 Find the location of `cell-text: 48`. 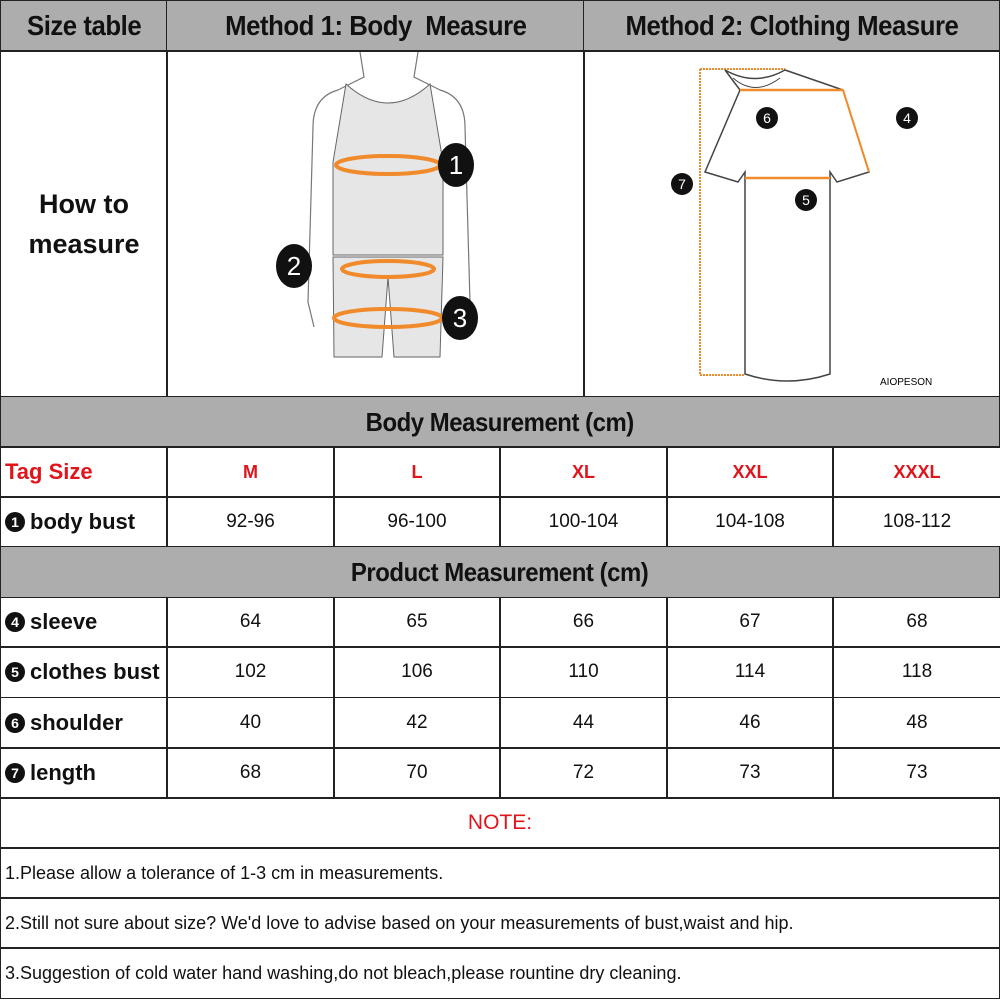

cell-text: 48 is located at coordinates (917, 722).